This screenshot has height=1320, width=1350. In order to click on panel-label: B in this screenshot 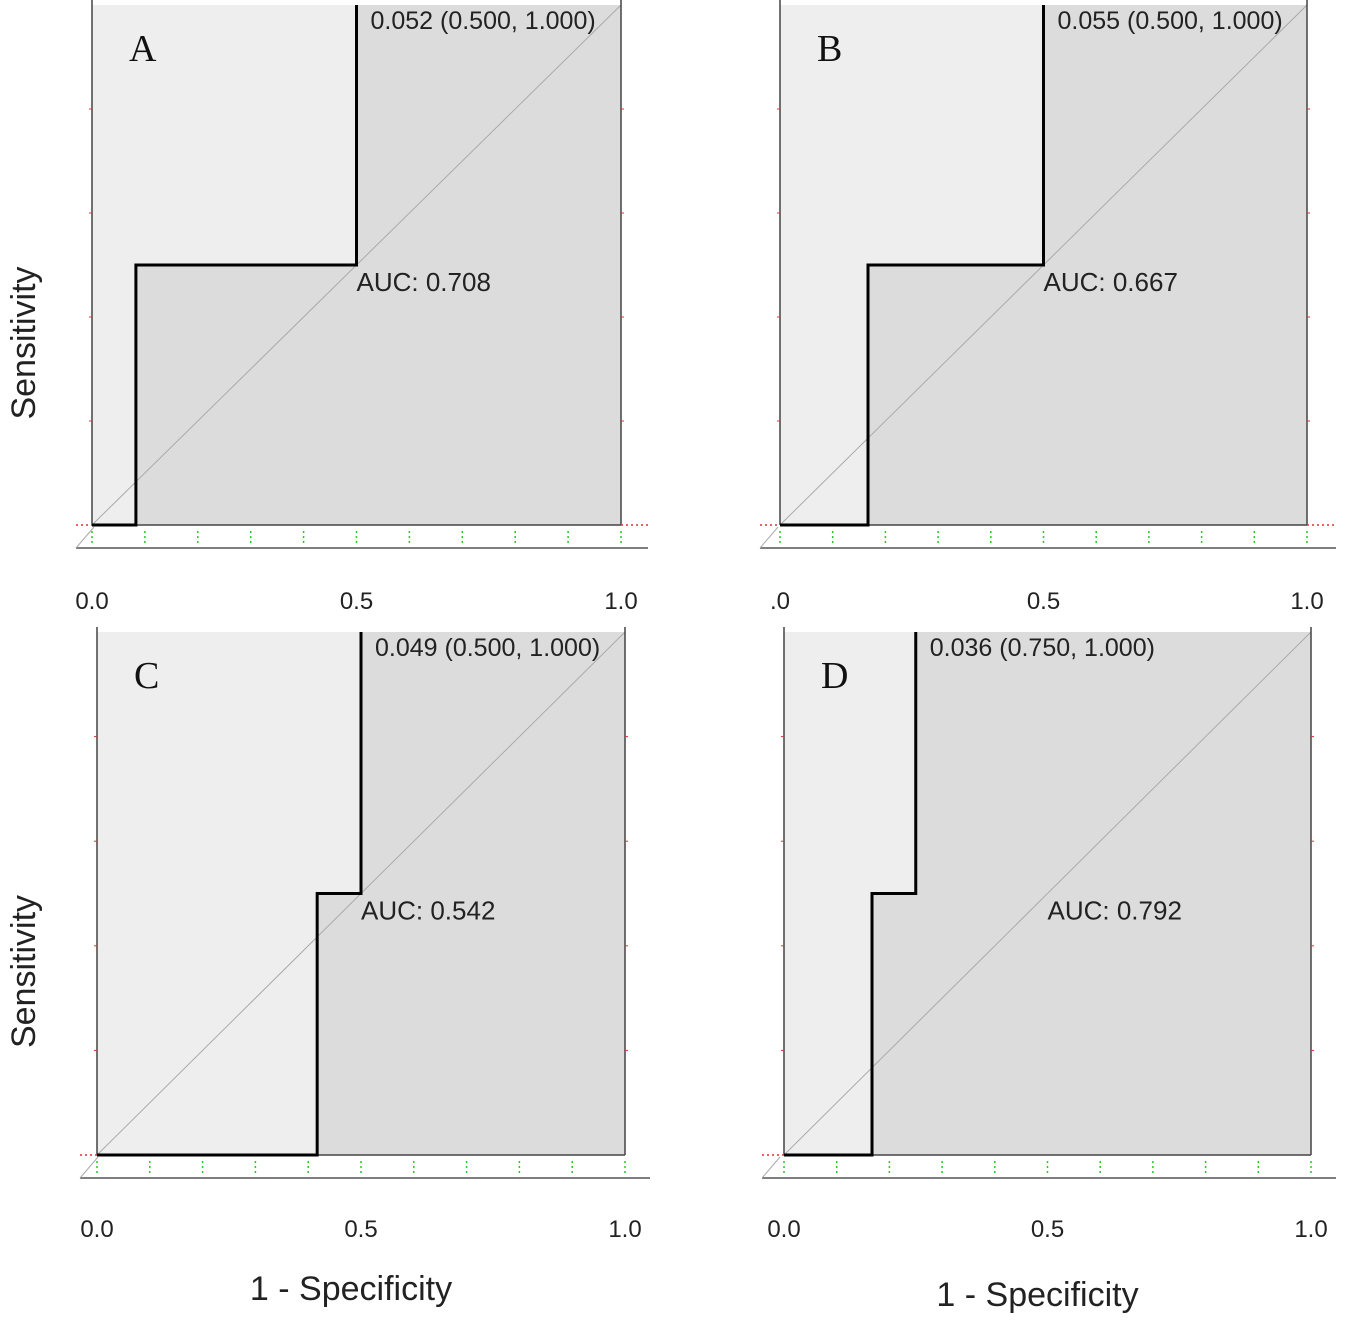, I will do `click(829, 49)`.